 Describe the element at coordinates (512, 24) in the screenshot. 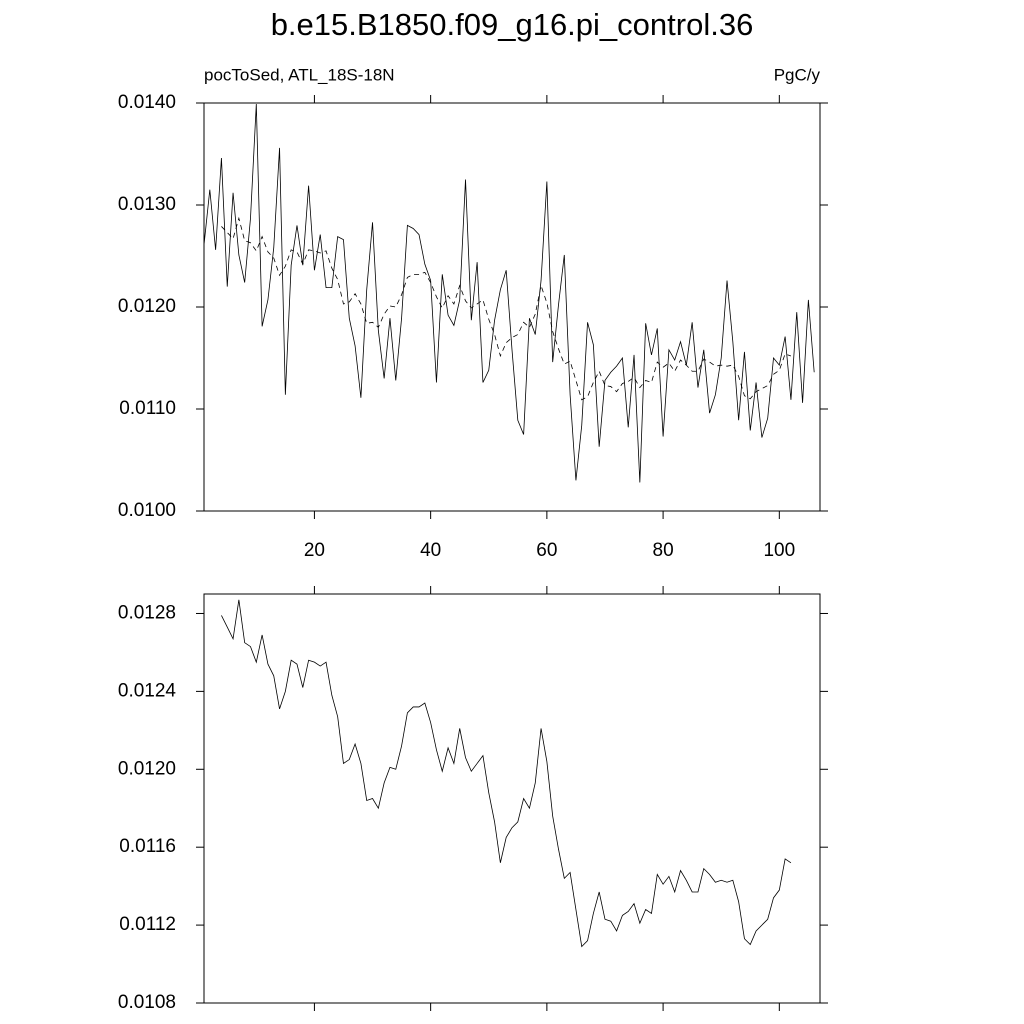

I see `chart-title: b.e15.B1850.f09_g16.pi_control.36` at that location.